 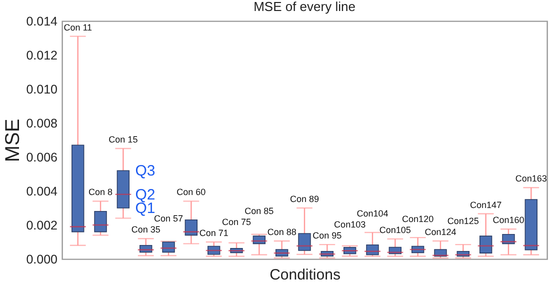 I want to click on y-tick-label: 0.008, so click(x=42, y=123).